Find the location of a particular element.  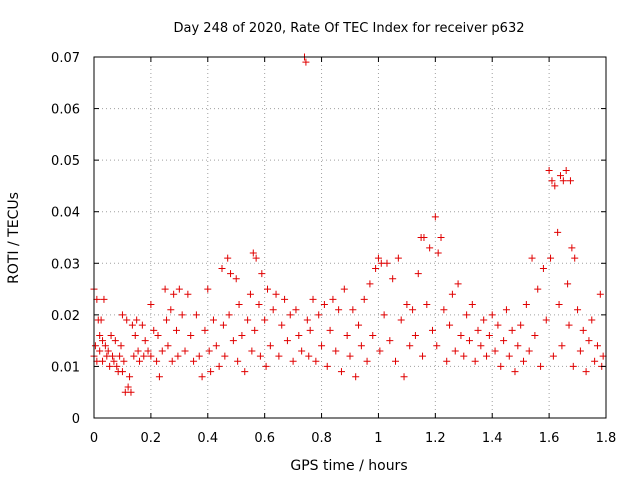

x-tick-label: 1.4 is located at coordinates (492, 438).